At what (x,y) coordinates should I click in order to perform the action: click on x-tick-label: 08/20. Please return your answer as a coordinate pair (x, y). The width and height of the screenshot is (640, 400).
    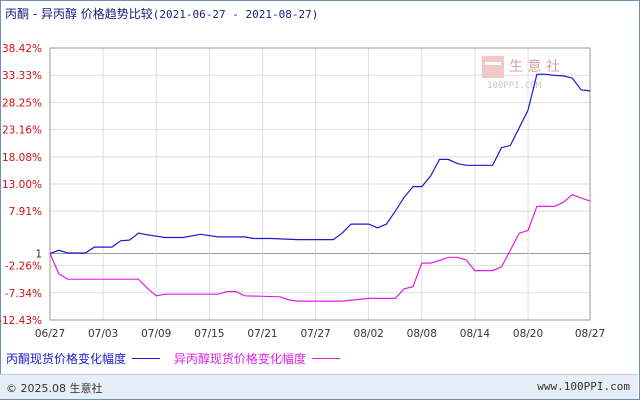
    Looking at the image, I should click on (528, 334).